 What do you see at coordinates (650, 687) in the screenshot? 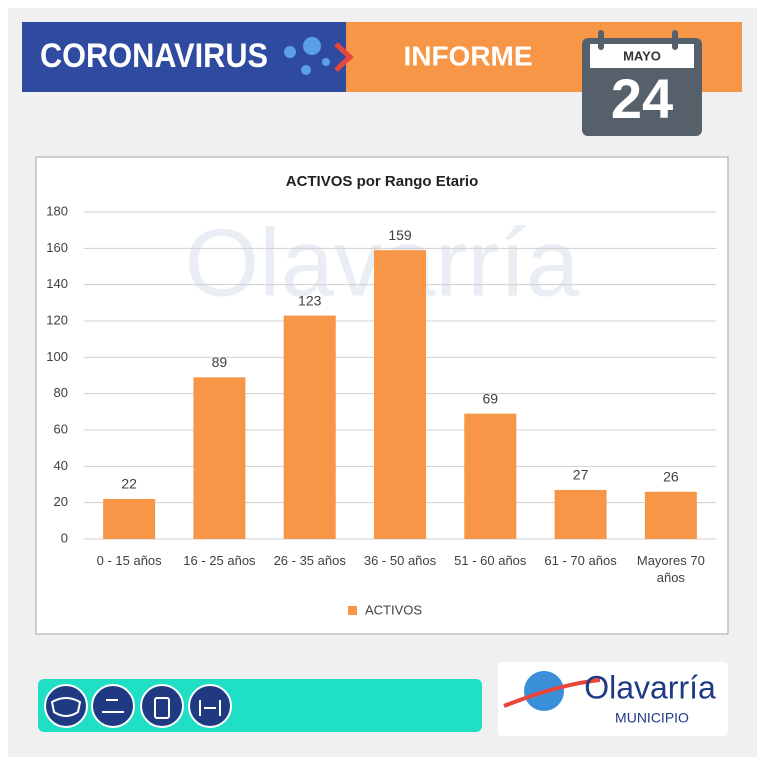
I see `logo-name: Olavarría` at bounding box center [650, 687].